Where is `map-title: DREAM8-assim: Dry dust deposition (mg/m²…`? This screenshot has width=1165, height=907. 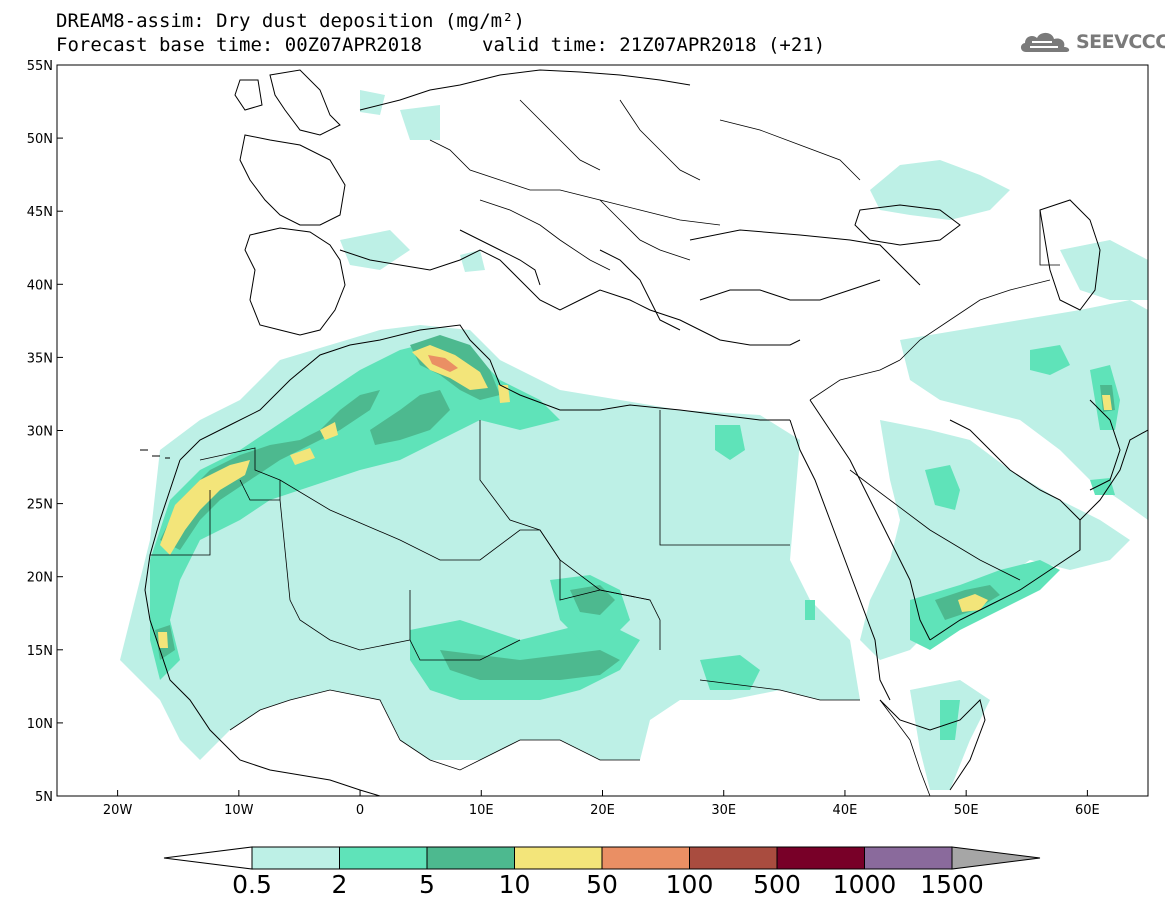
map-title: DREAM8-assim: Dry dust deposition (mg/m²… is located at coordinates (290, 21).